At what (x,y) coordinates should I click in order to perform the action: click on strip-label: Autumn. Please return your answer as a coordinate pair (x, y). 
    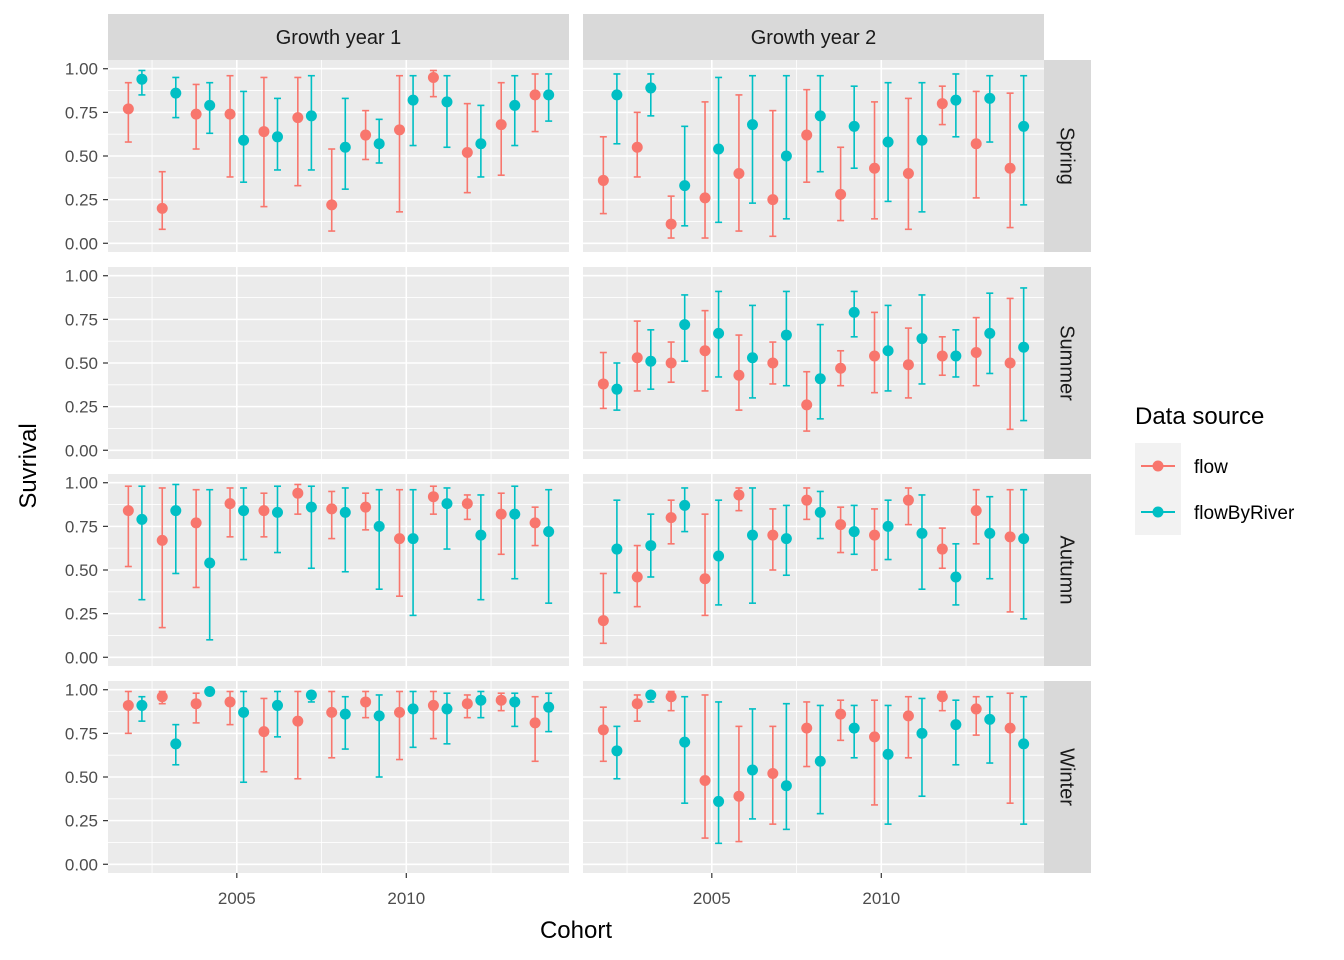
    Looking at the image, I should click on (1067, 570).